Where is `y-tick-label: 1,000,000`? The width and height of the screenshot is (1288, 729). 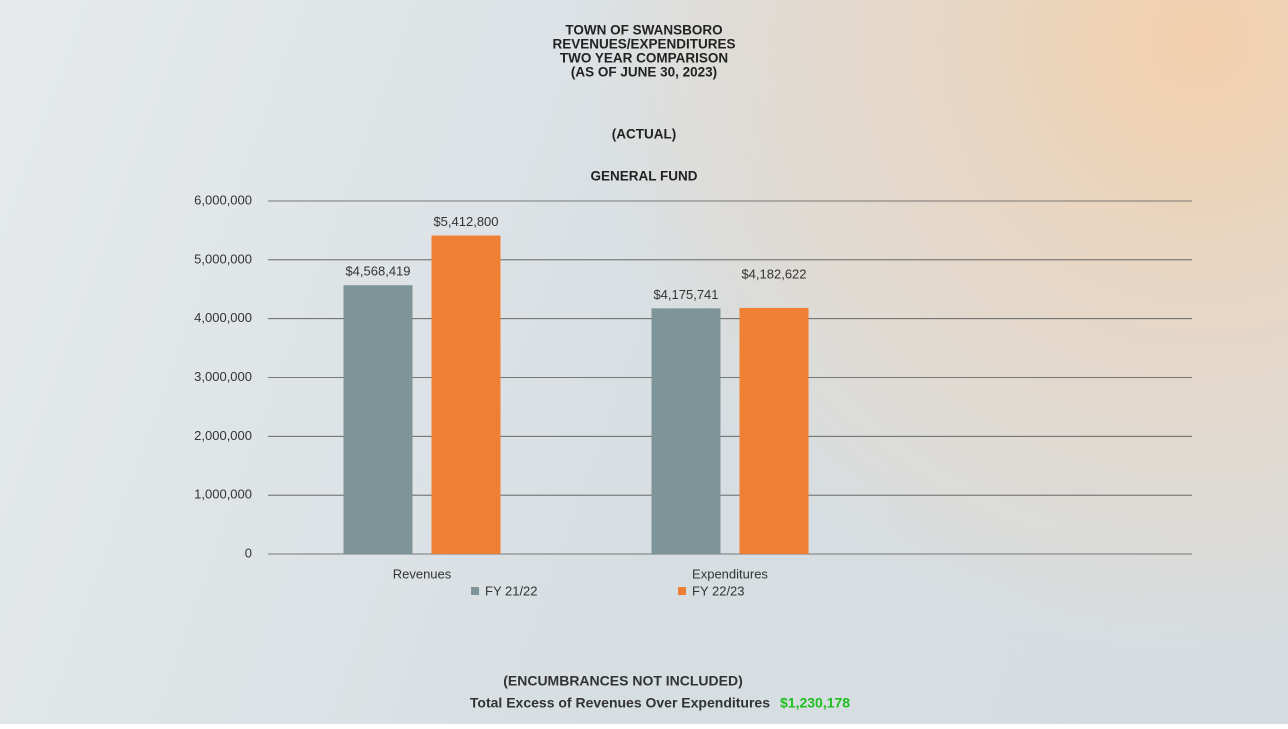
y-tick-label: 1,000,000 is located at coordinates (223, 494).